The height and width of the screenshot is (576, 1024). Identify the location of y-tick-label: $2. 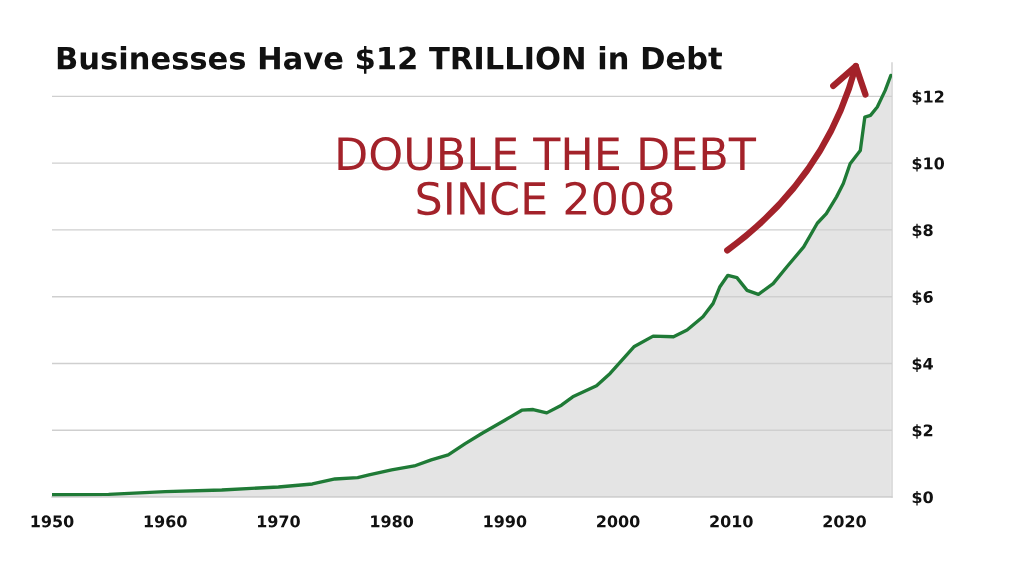
(922, 431).